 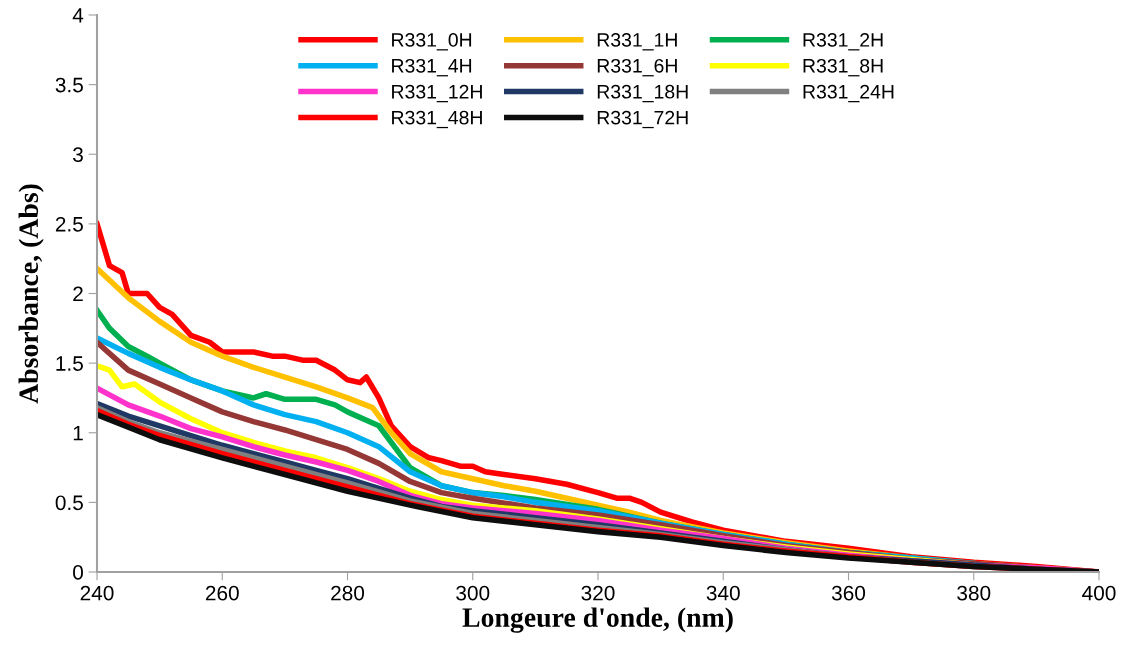 I want to click on legend-label: R331_24H, so click(x=848, y=93).